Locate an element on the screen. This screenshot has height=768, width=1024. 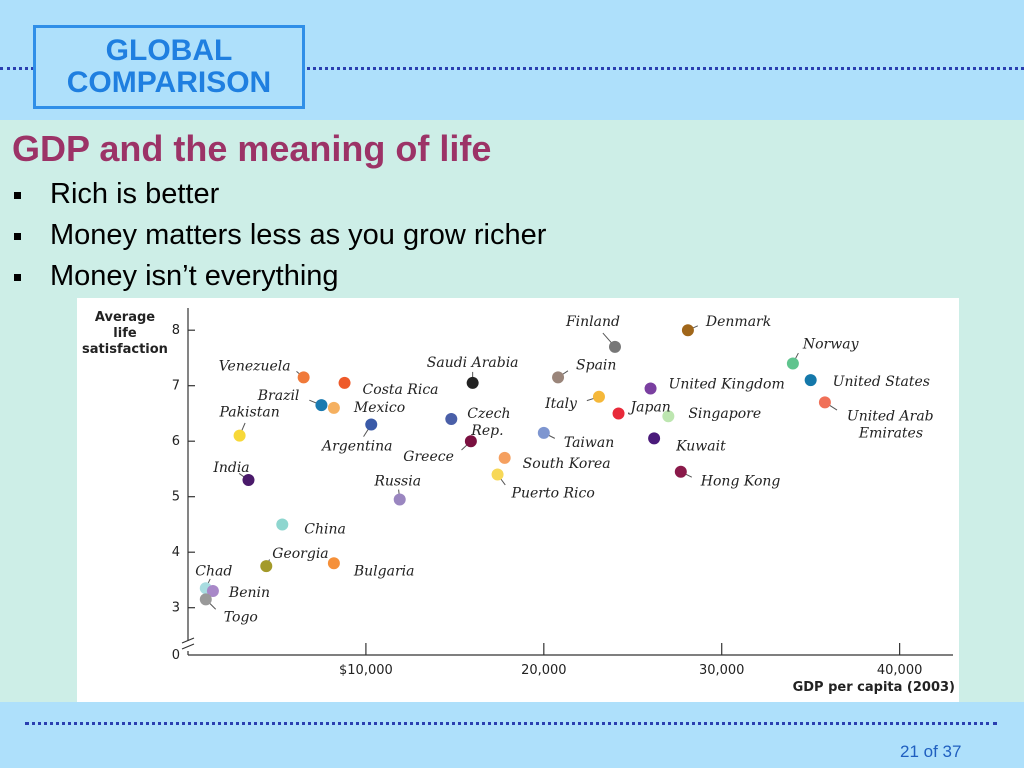
point-label-line: Taiwan is located at coordinates (589, 443).